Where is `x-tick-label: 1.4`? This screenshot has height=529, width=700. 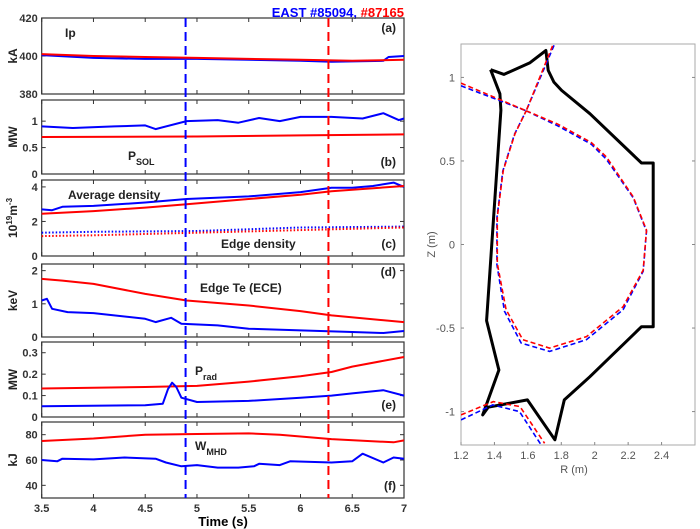 x-tick-label: 1.4 is located at coordinates (494, 456).